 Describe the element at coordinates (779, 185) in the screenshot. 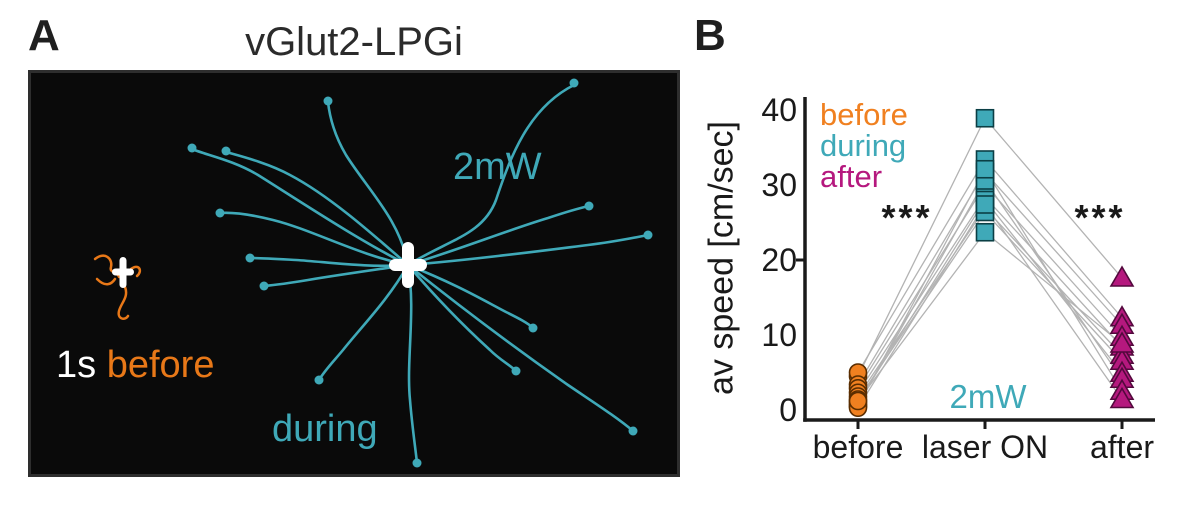

I see `y-tick-label-30: 30` at that location.